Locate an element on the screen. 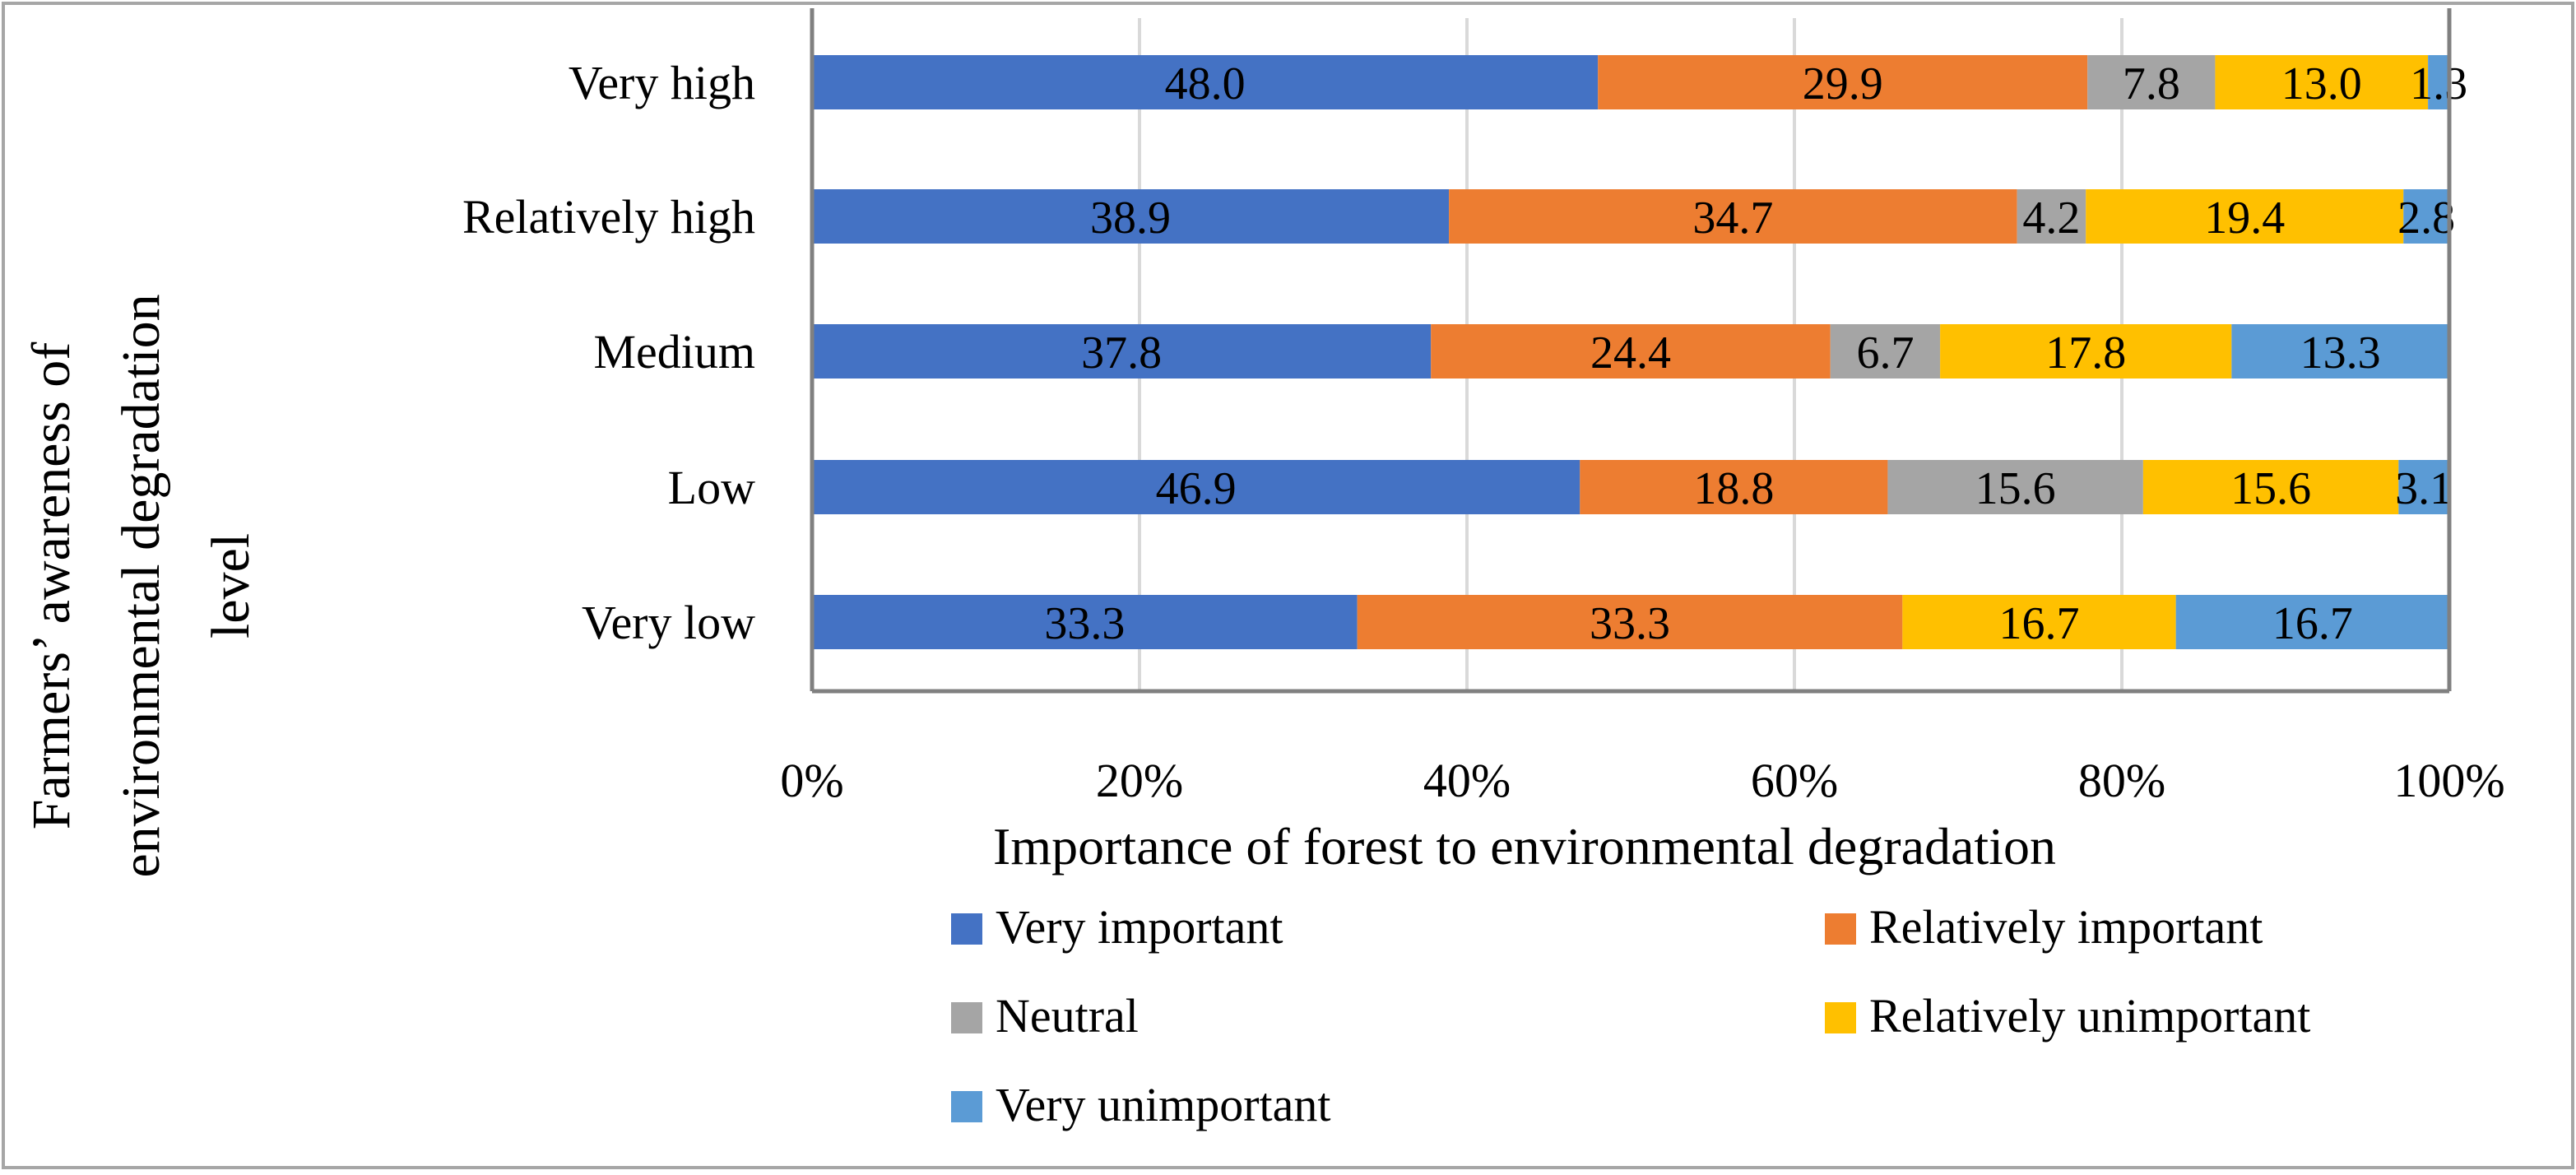 This screenshot has width=2576, height=1175. bar-very-high-very-unimportant is located at coordinates (2438, 82).